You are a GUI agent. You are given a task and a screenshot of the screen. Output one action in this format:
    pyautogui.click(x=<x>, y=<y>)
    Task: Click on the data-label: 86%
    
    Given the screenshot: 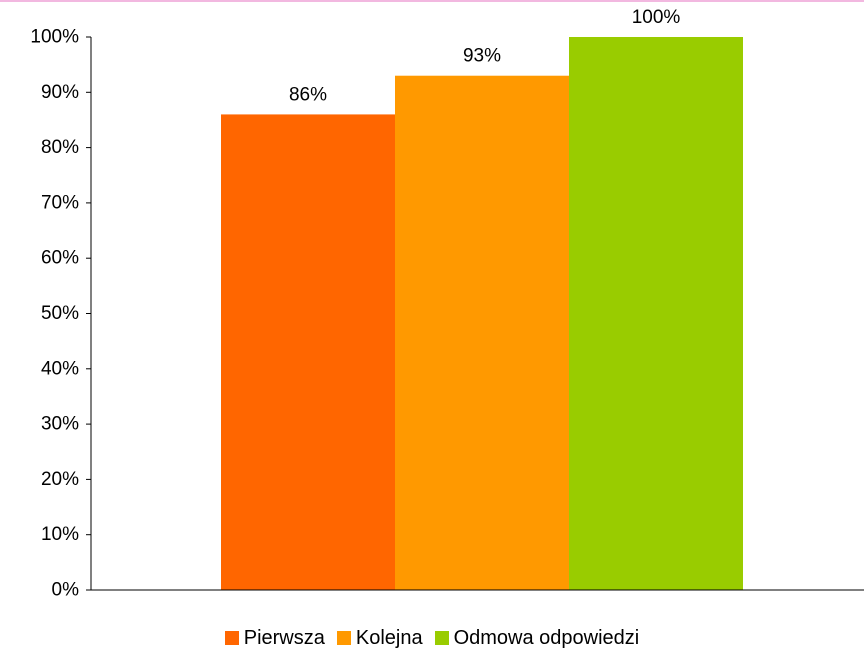 What is the action you would take?
    pyautogui.click(x=308, y=94)
    